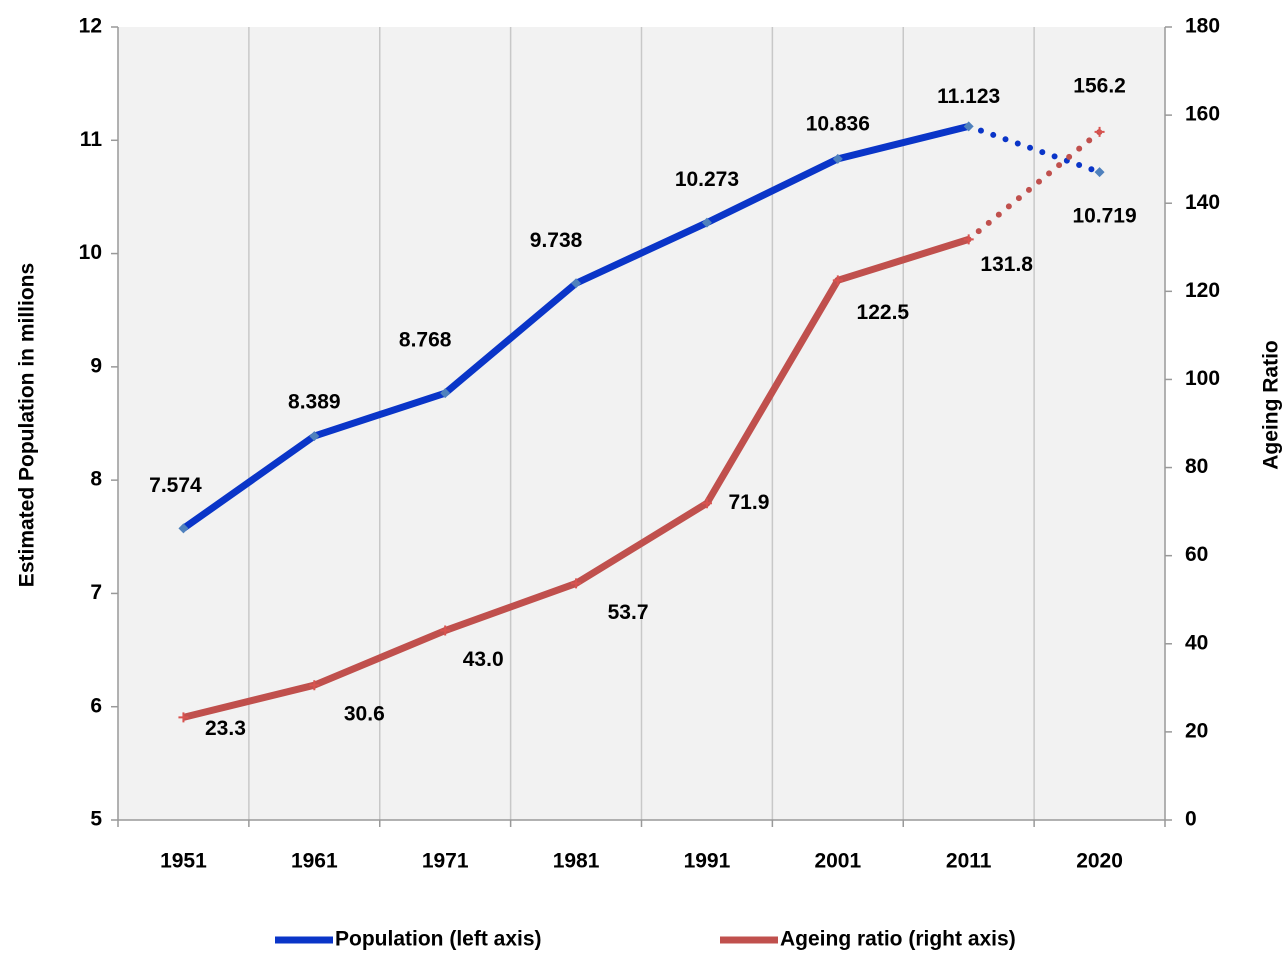 The width and height of the screenshot is (1287, 959). What do you see at coordinates (576, 861) in the screenshot?
I see `x-tick-label: 1981` at bounding box center [576, 861].